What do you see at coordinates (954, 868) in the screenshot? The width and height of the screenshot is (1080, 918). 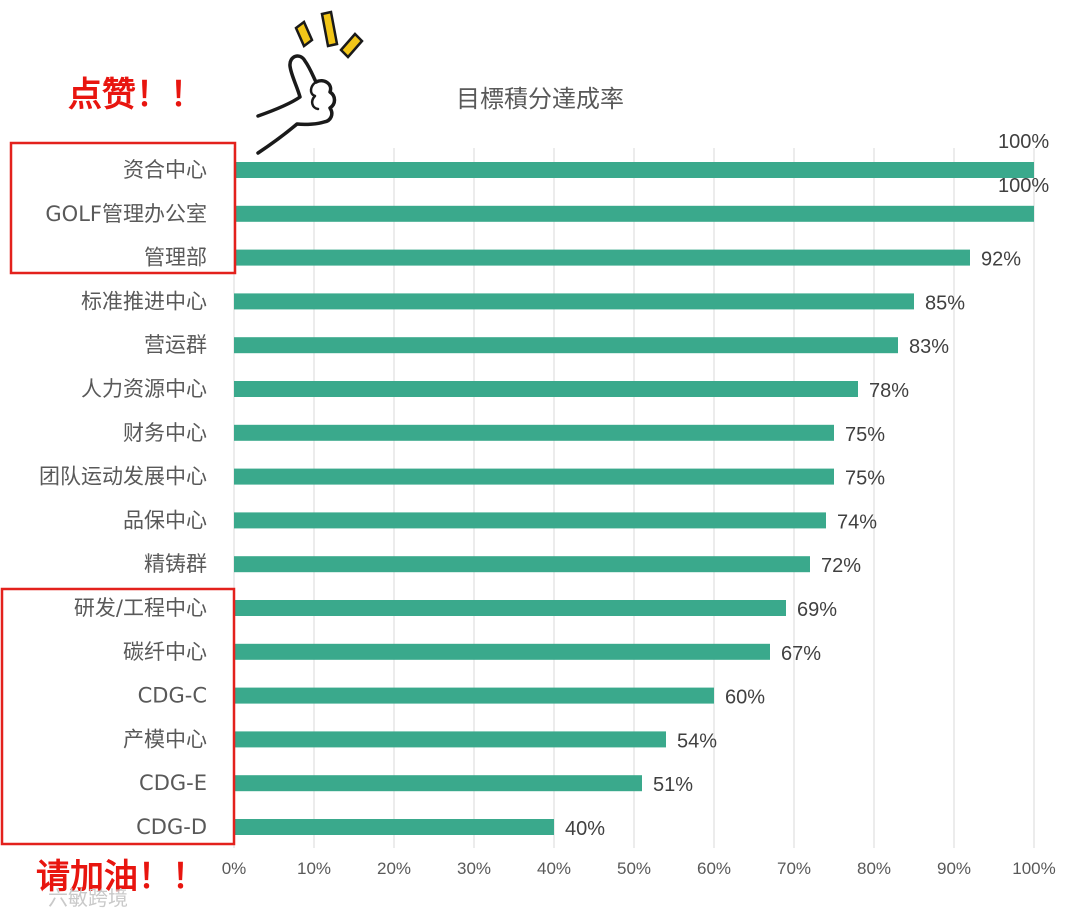 I see `x-tick-label-90: 90%` at bounding box center [954, 868].